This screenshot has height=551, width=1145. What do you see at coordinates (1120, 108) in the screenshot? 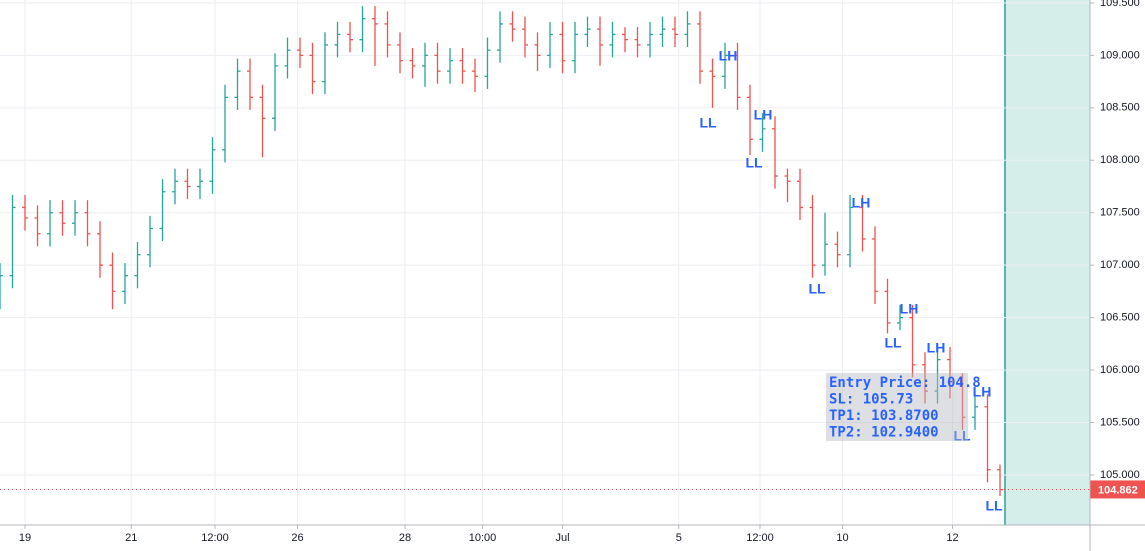
I see `y-tick-label: 108.500` at bounding box center [1120, 108].